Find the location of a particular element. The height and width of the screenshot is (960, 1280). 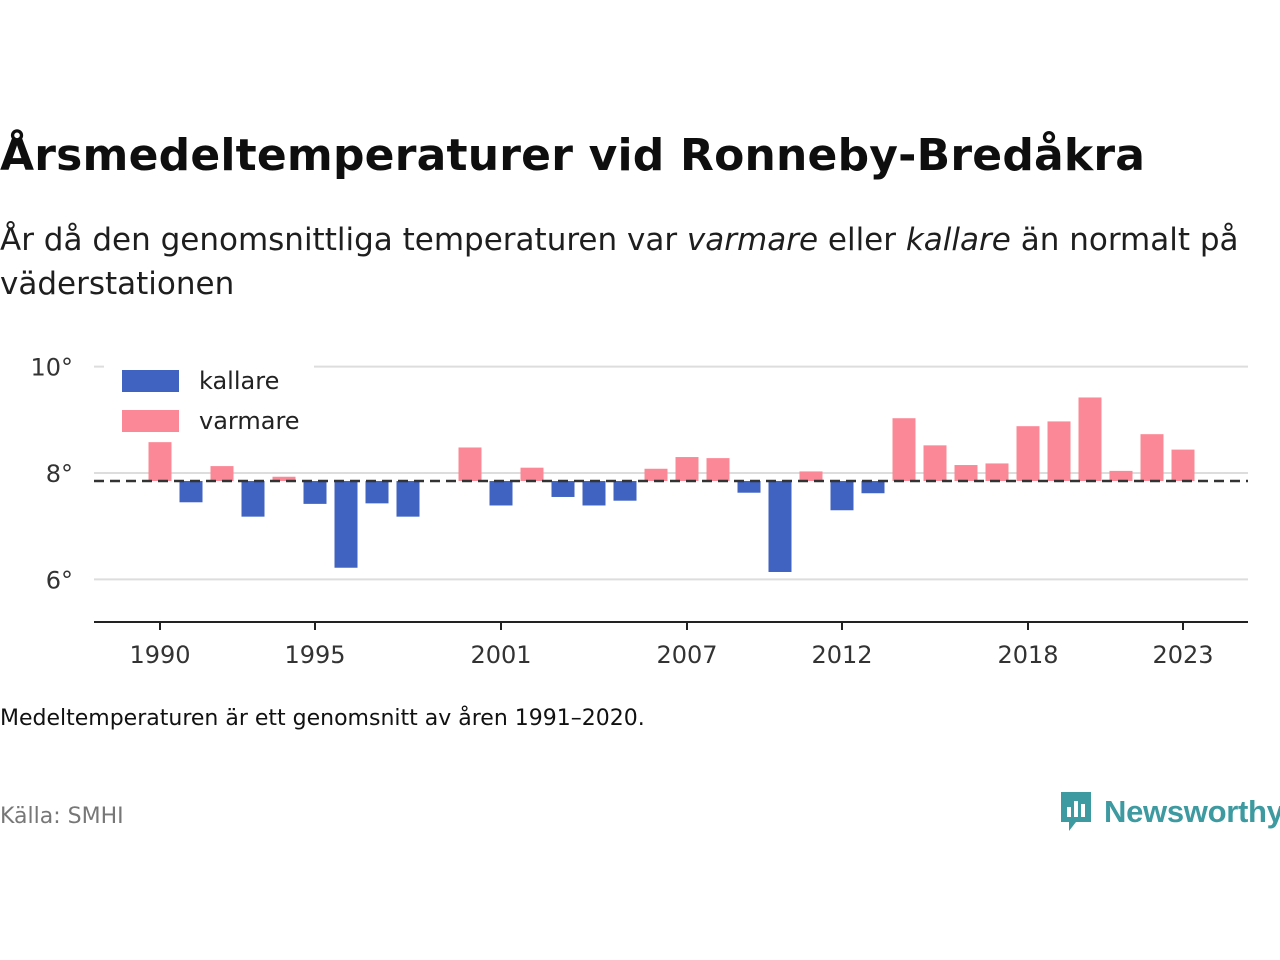

cold-word: kallare is located at coordinates (958, 240).